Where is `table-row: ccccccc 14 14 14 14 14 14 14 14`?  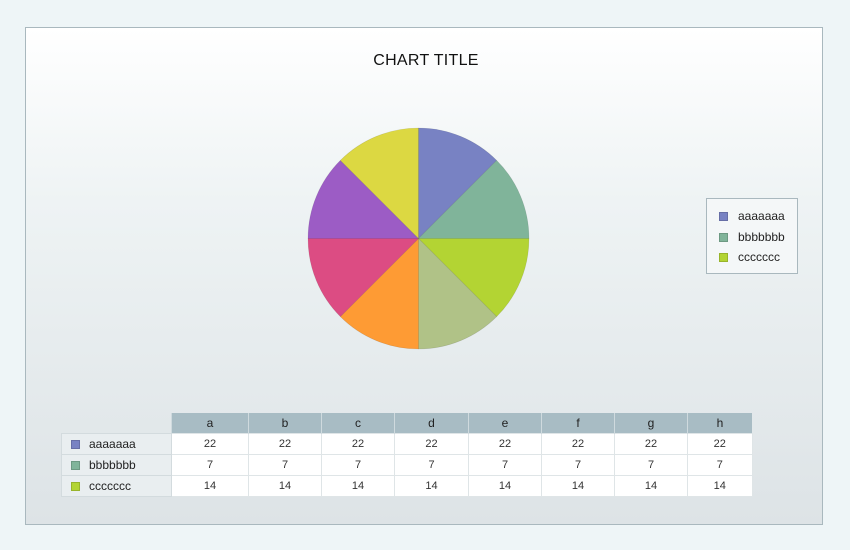
table-row: ccccccc 14 14 14 14 14 14 14 14 is located at coordinates (407, 486).